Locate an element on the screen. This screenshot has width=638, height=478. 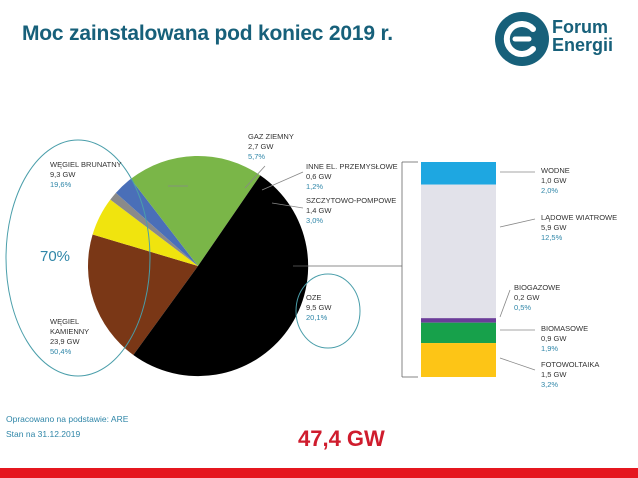
oze-stacked-bar is located at coordinates (458, 269).